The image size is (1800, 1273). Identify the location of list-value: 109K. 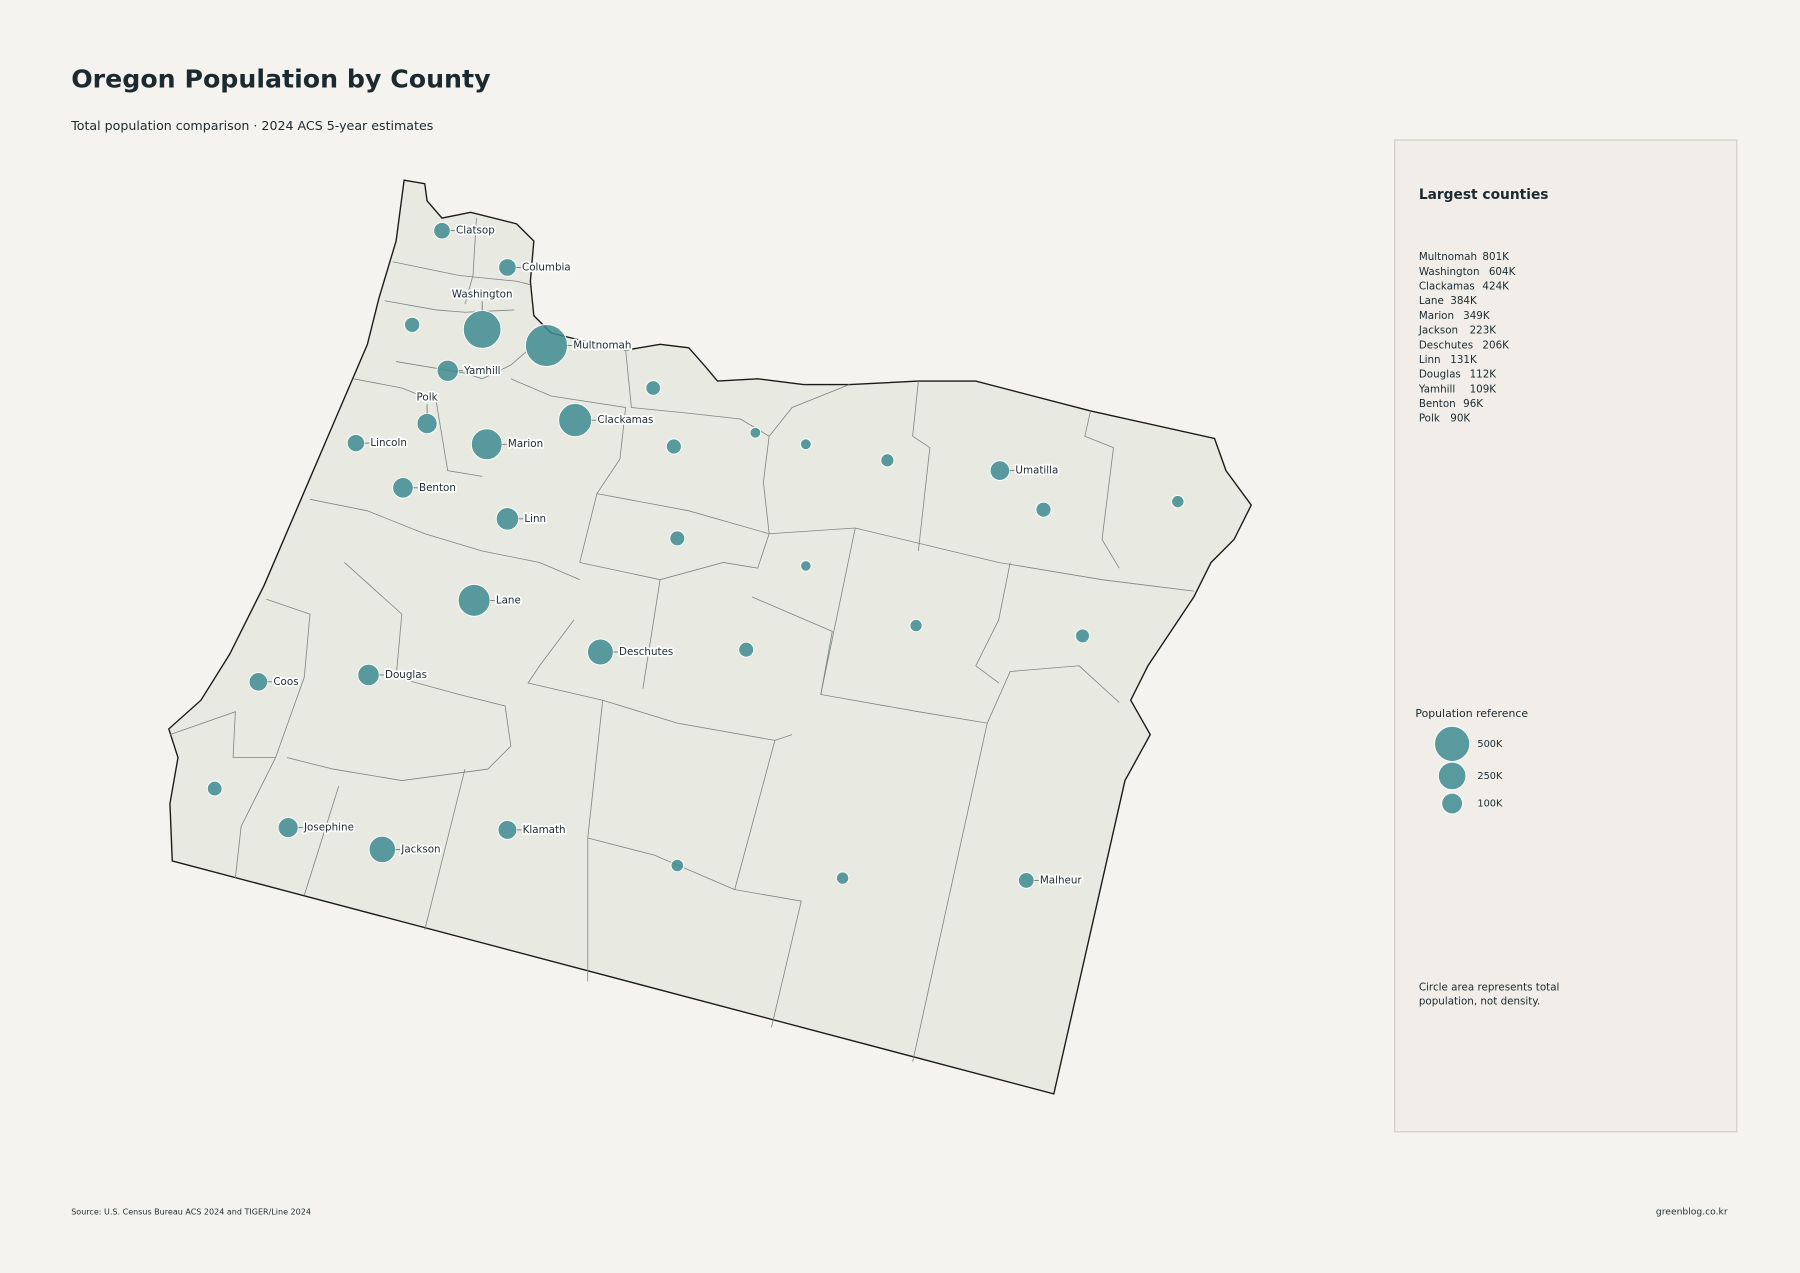
(1483, 389).